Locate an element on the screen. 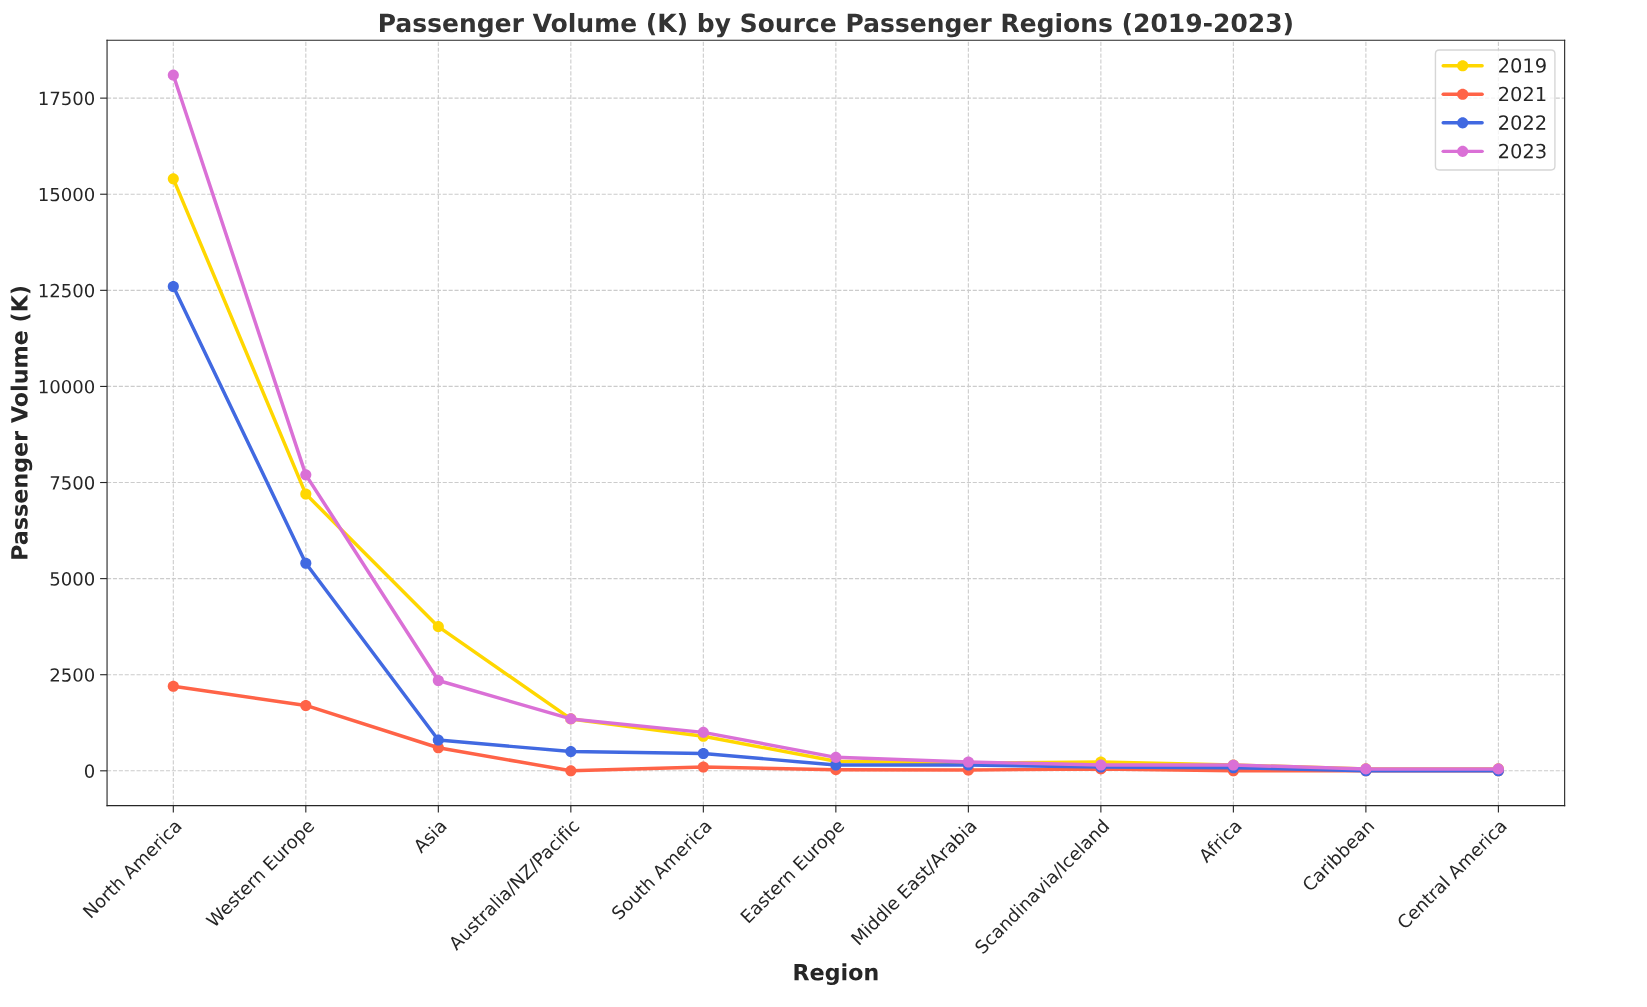  y-tick-label: 12500 is located at coordinates (67, 290).